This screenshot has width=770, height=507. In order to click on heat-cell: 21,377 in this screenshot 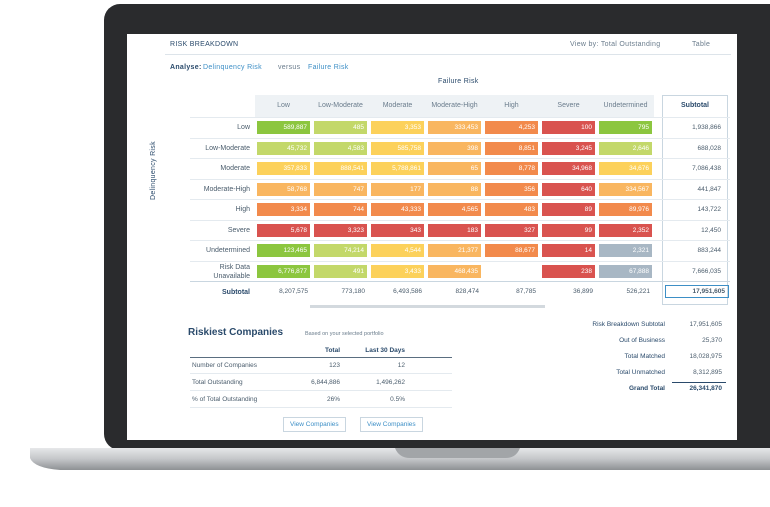, I will do `click(454, 250)`.